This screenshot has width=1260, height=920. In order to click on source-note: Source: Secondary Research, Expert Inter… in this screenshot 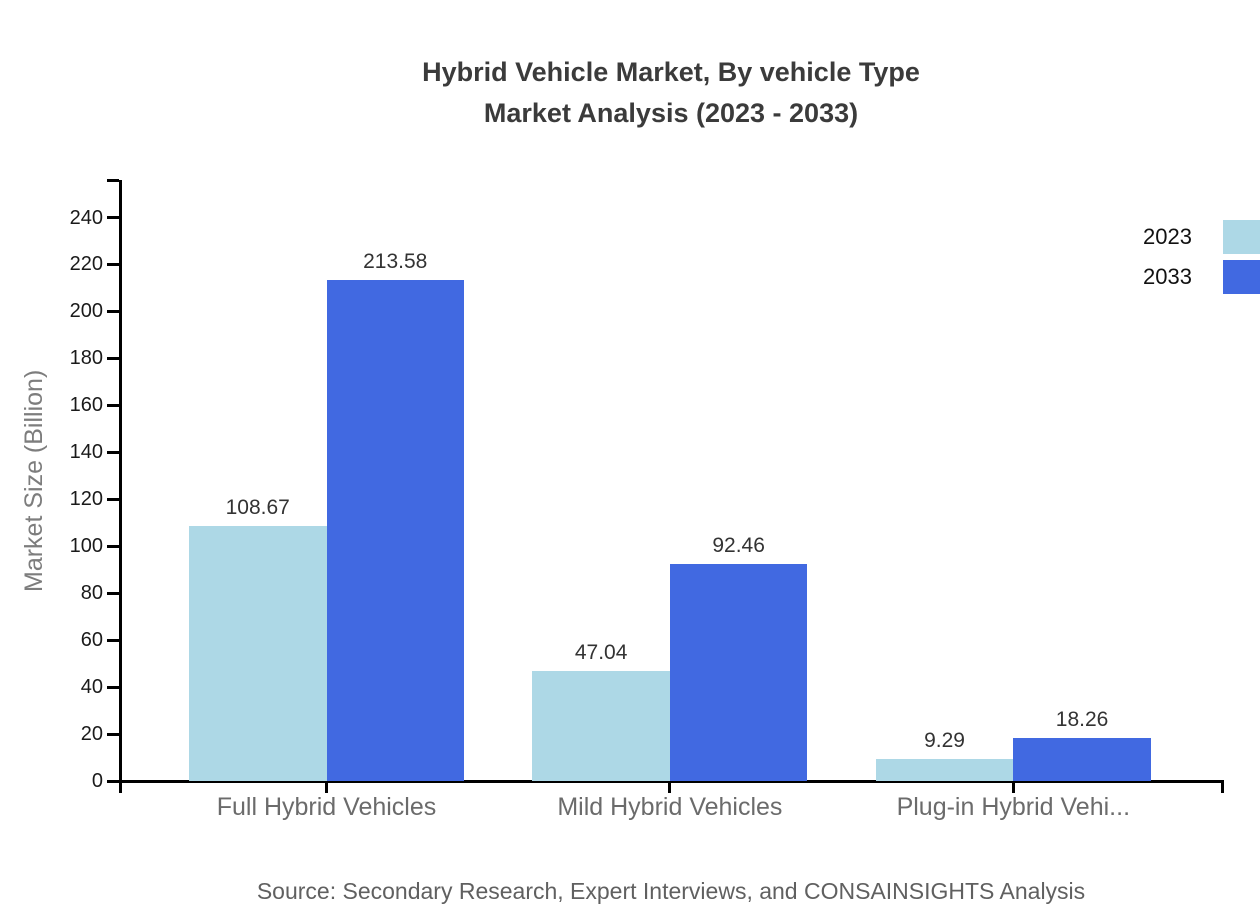, I will do `click(671, 891)`.